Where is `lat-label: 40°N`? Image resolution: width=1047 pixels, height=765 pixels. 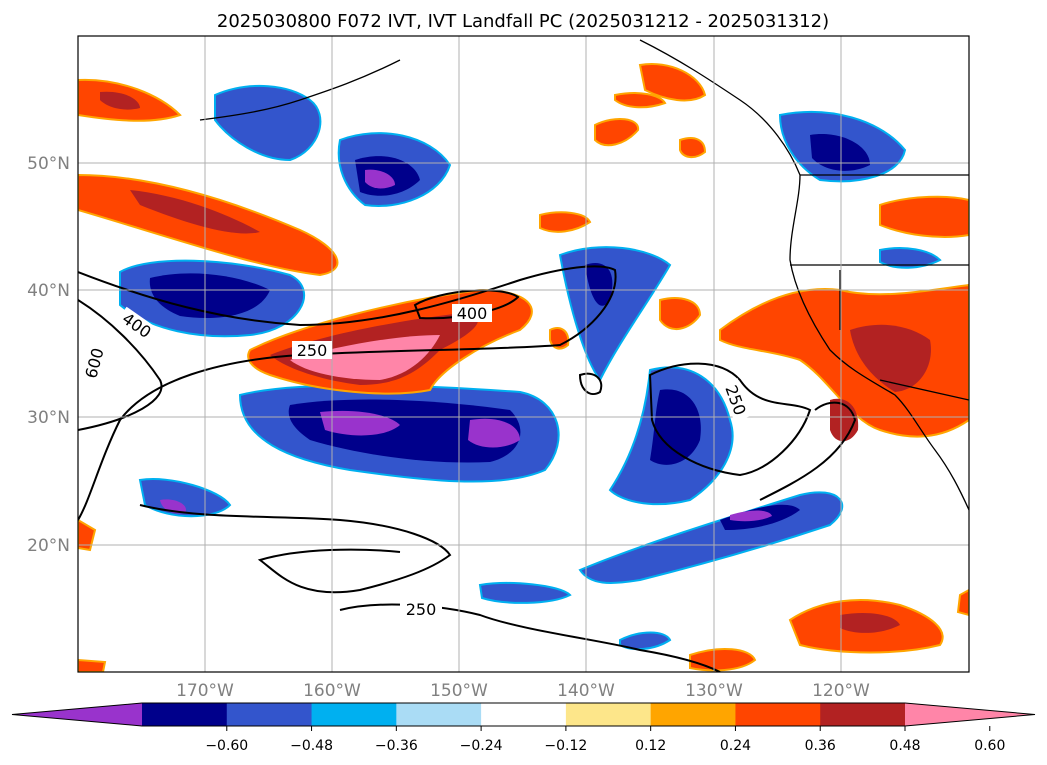
lat-label: 40°N is located at coordinates (48, 291).